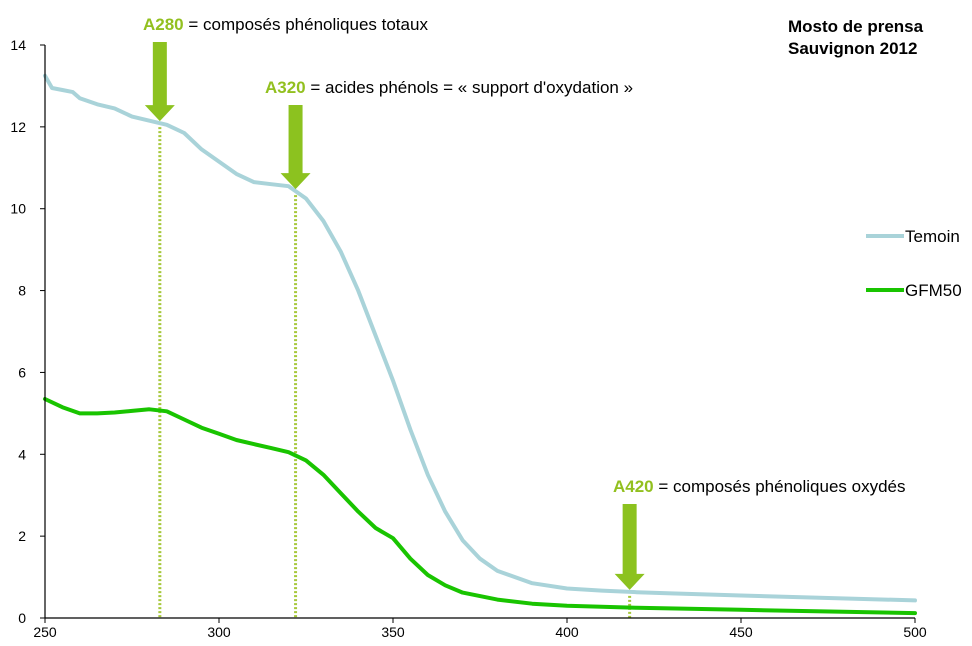 This screenshot has width=972, height=646. I want to click on x-tick-label: 300, so click(219, 632).